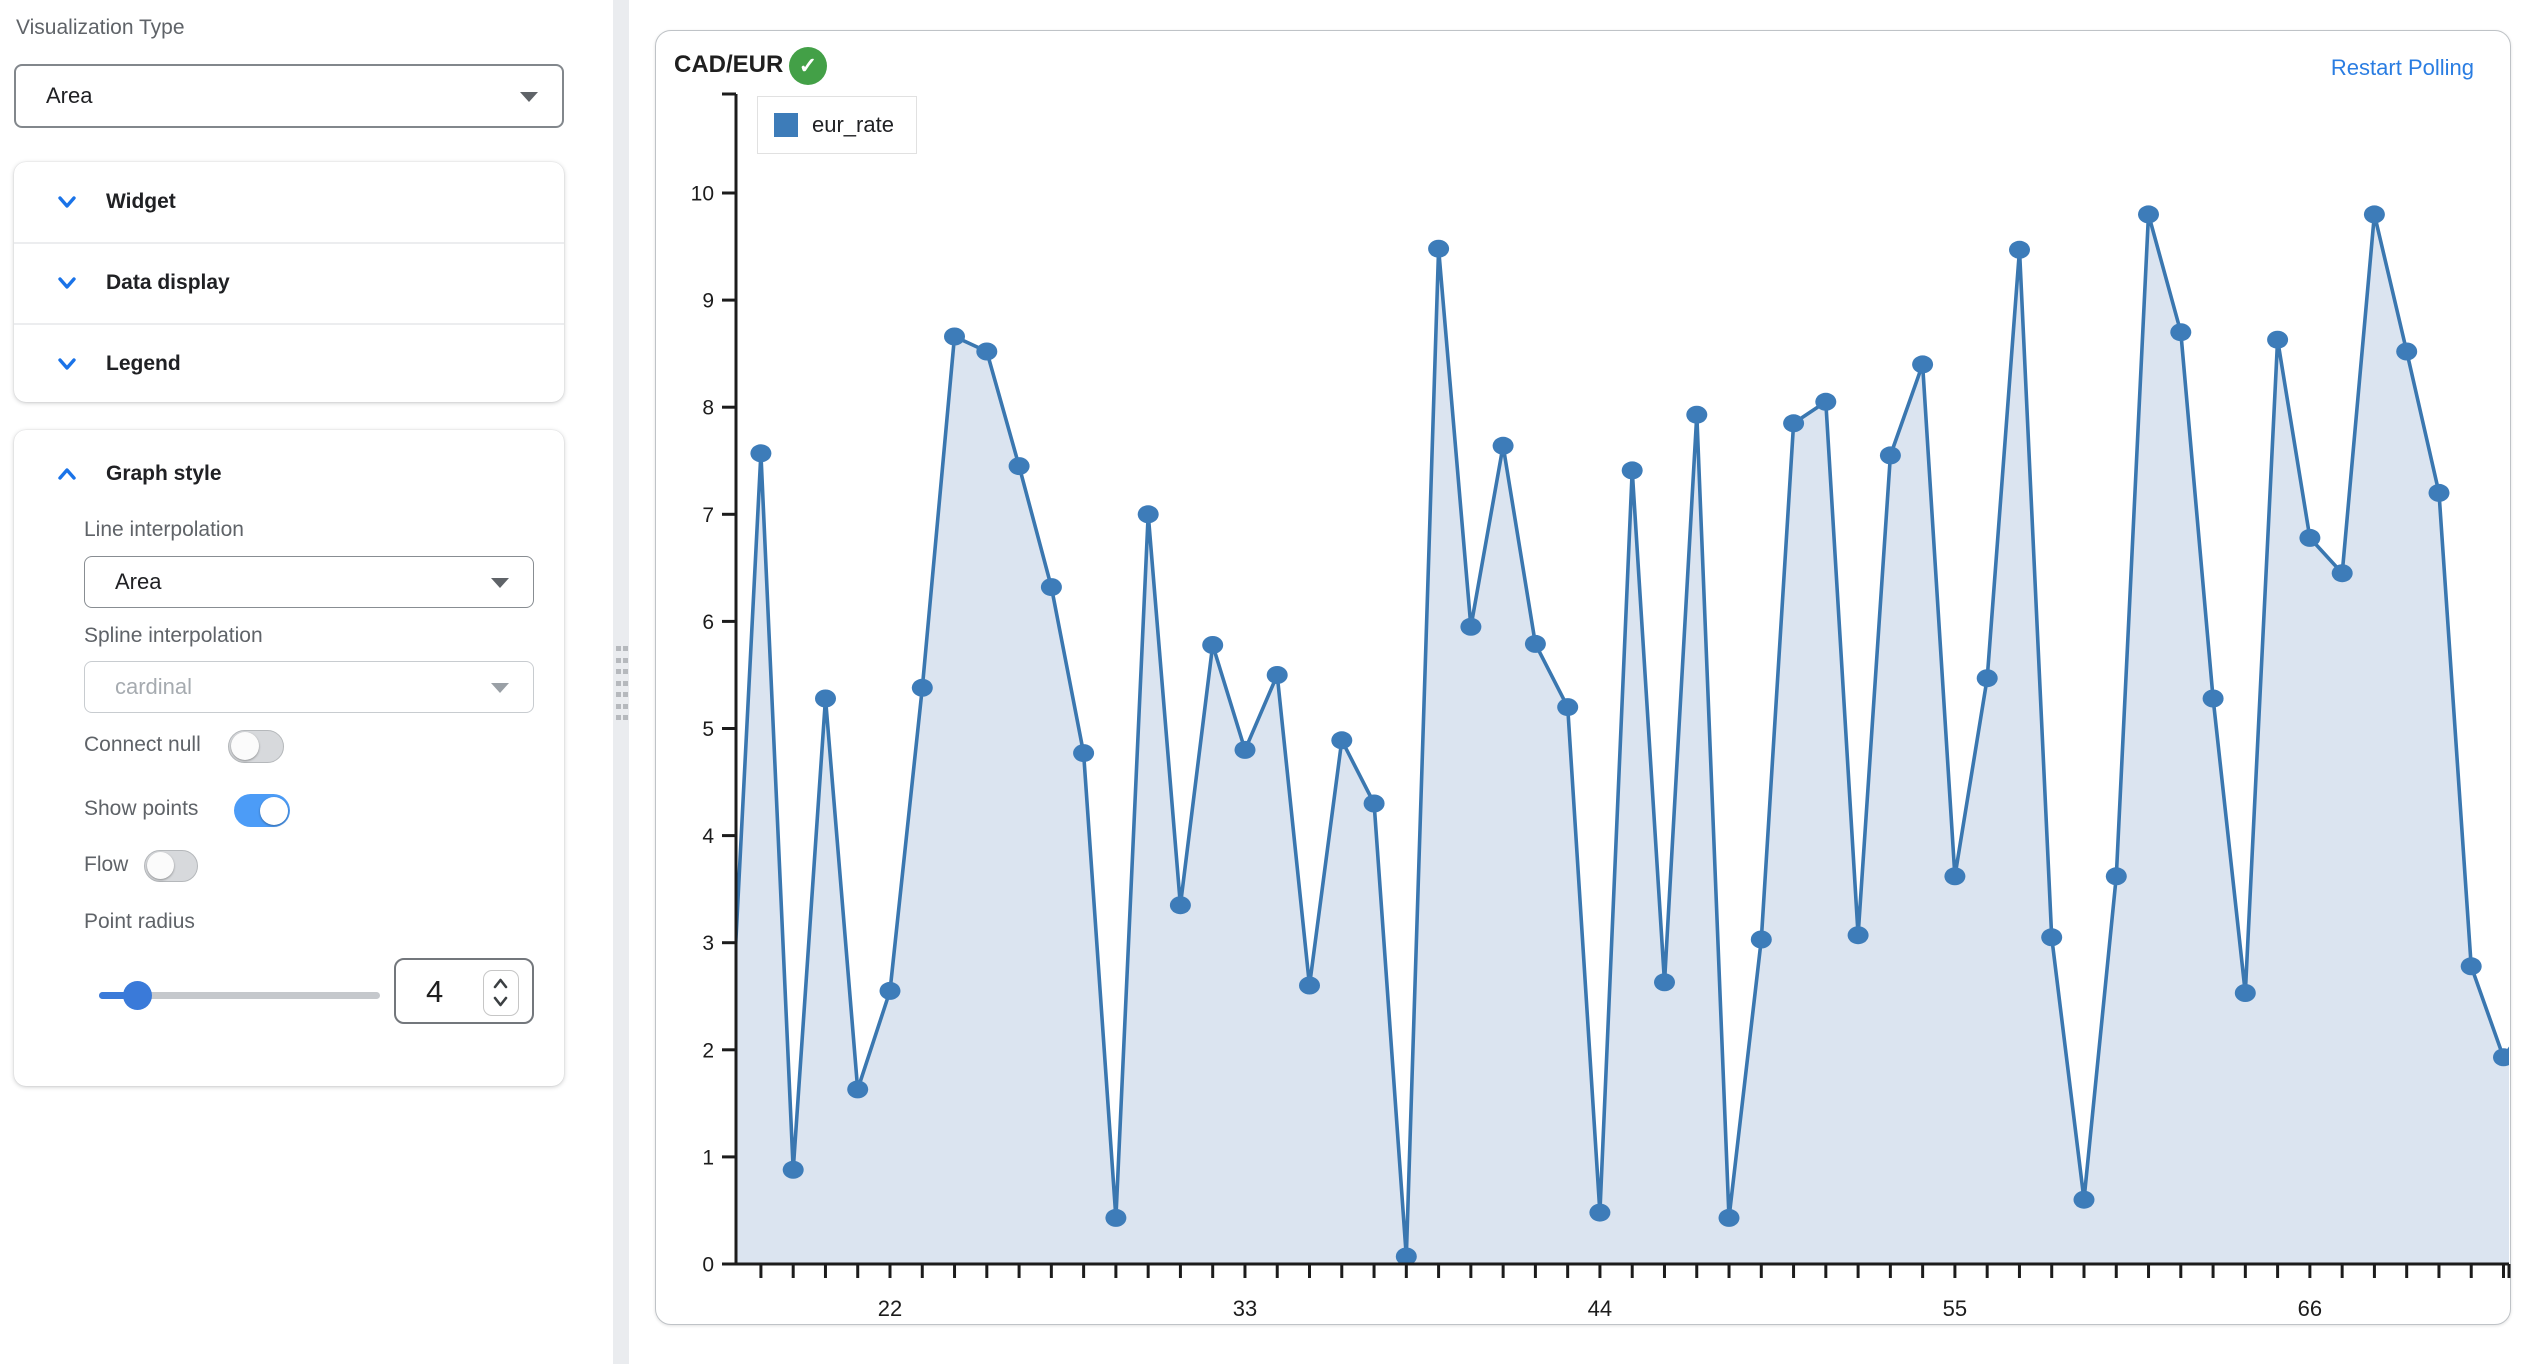 This screenshot has width=2530, height=1364. I want to click on flow-label: Flow, so click(106, 864).